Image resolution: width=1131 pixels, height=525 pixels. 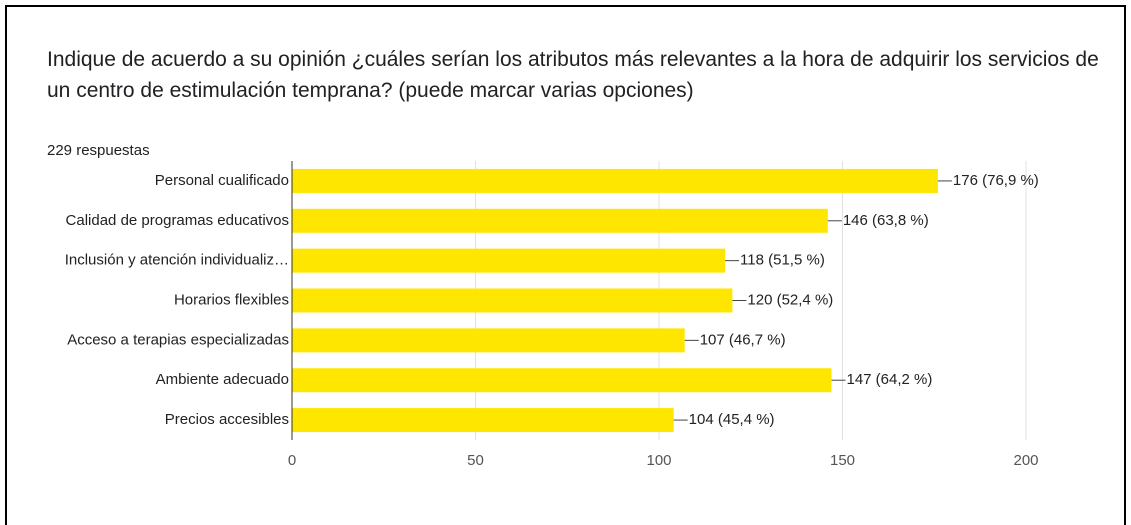 I want to click on value-label: 146 (63,8 %), so click(x=886, y=220).